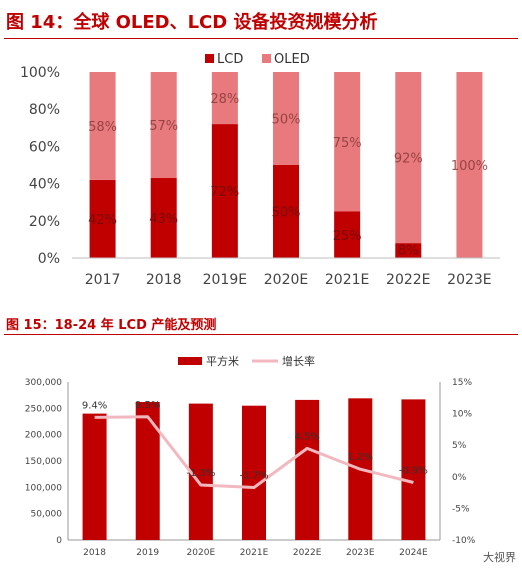  Describe the element at coordinates (94, 553) in the screenshot. I see `chart2-xtick-label: 2018` at that location.